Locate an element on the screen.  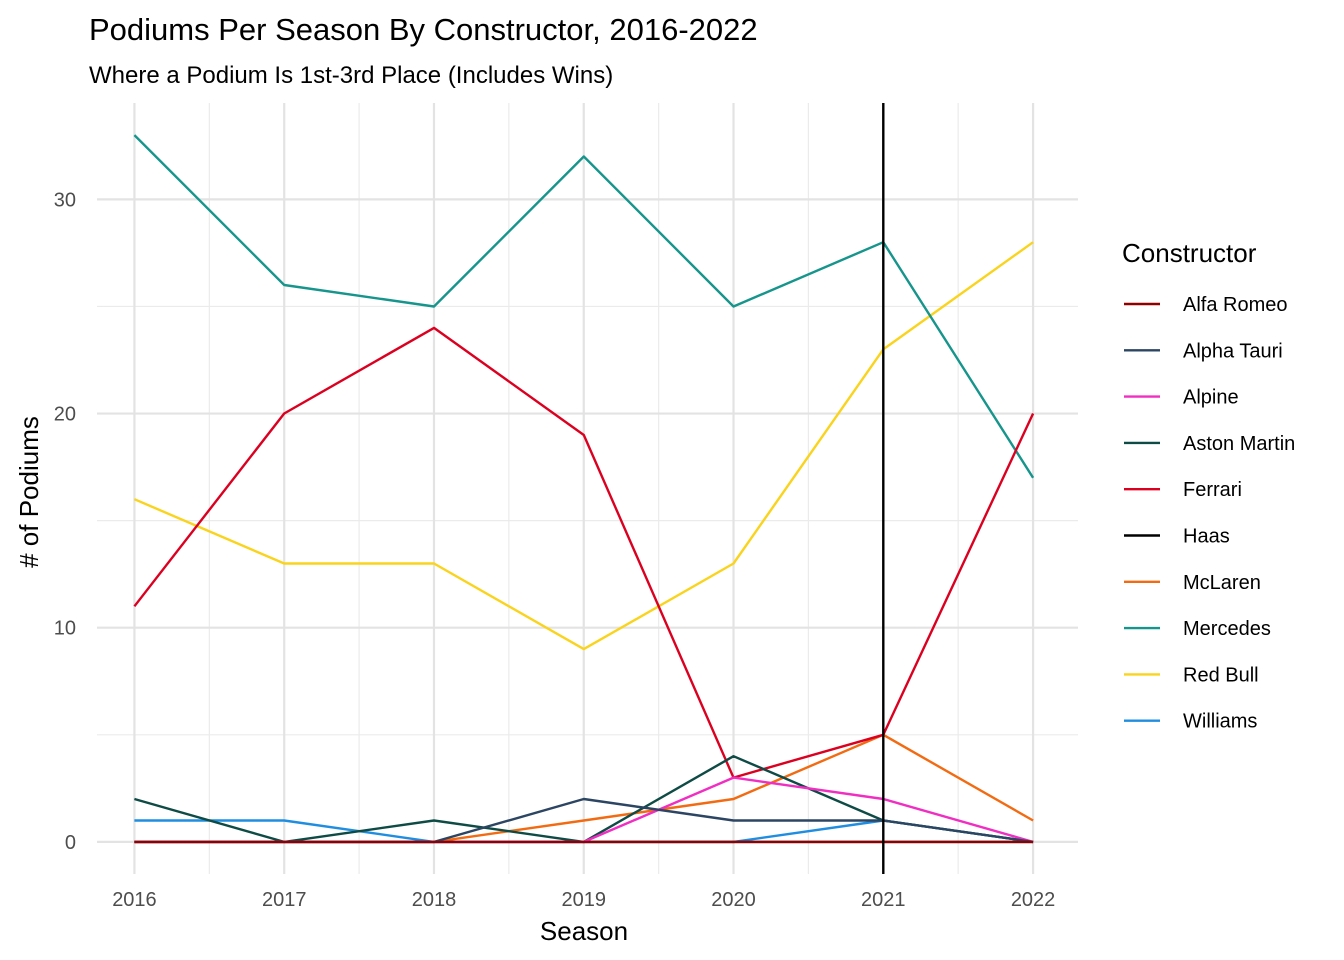
x-tick-label: 2018 is located at coordinates (434, 900).